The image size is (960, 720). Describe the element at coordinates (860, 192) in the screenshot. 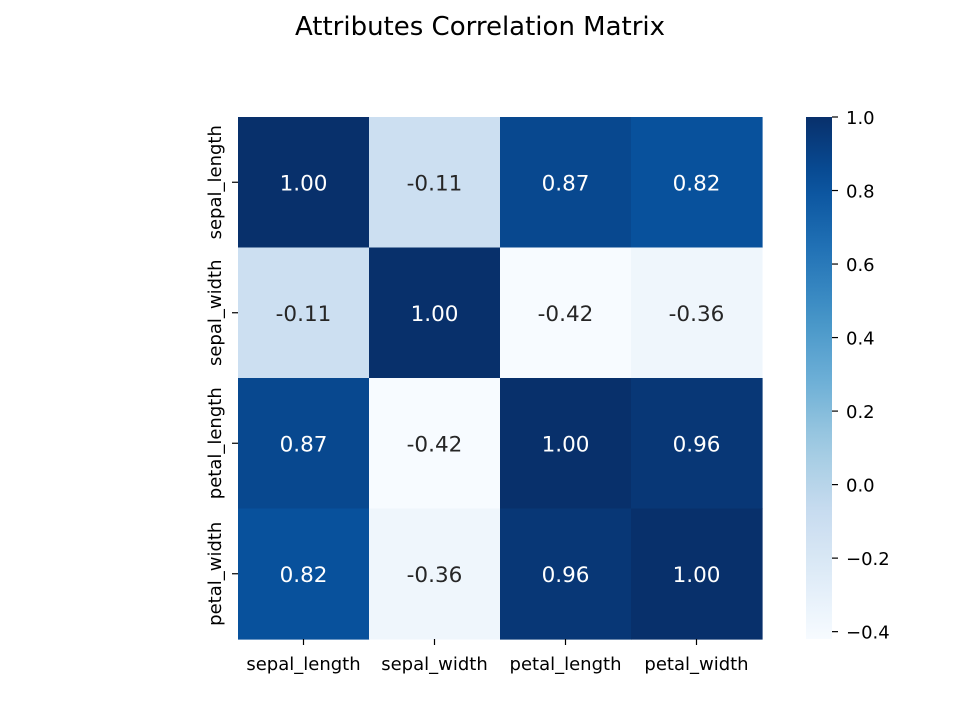

I see `colorbar-tick-label: 0.8` at that location.